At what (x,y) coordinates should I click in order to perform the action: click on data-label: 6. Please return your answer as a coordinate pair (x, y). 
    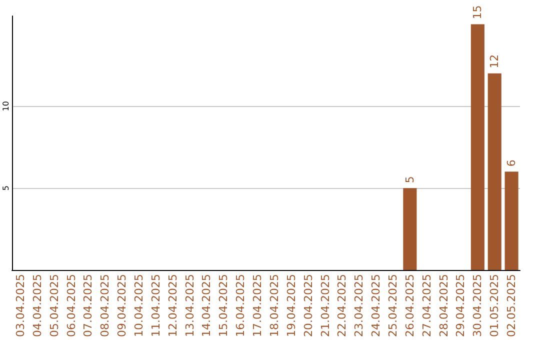
    Looking at the image, I should click on (511, 163).